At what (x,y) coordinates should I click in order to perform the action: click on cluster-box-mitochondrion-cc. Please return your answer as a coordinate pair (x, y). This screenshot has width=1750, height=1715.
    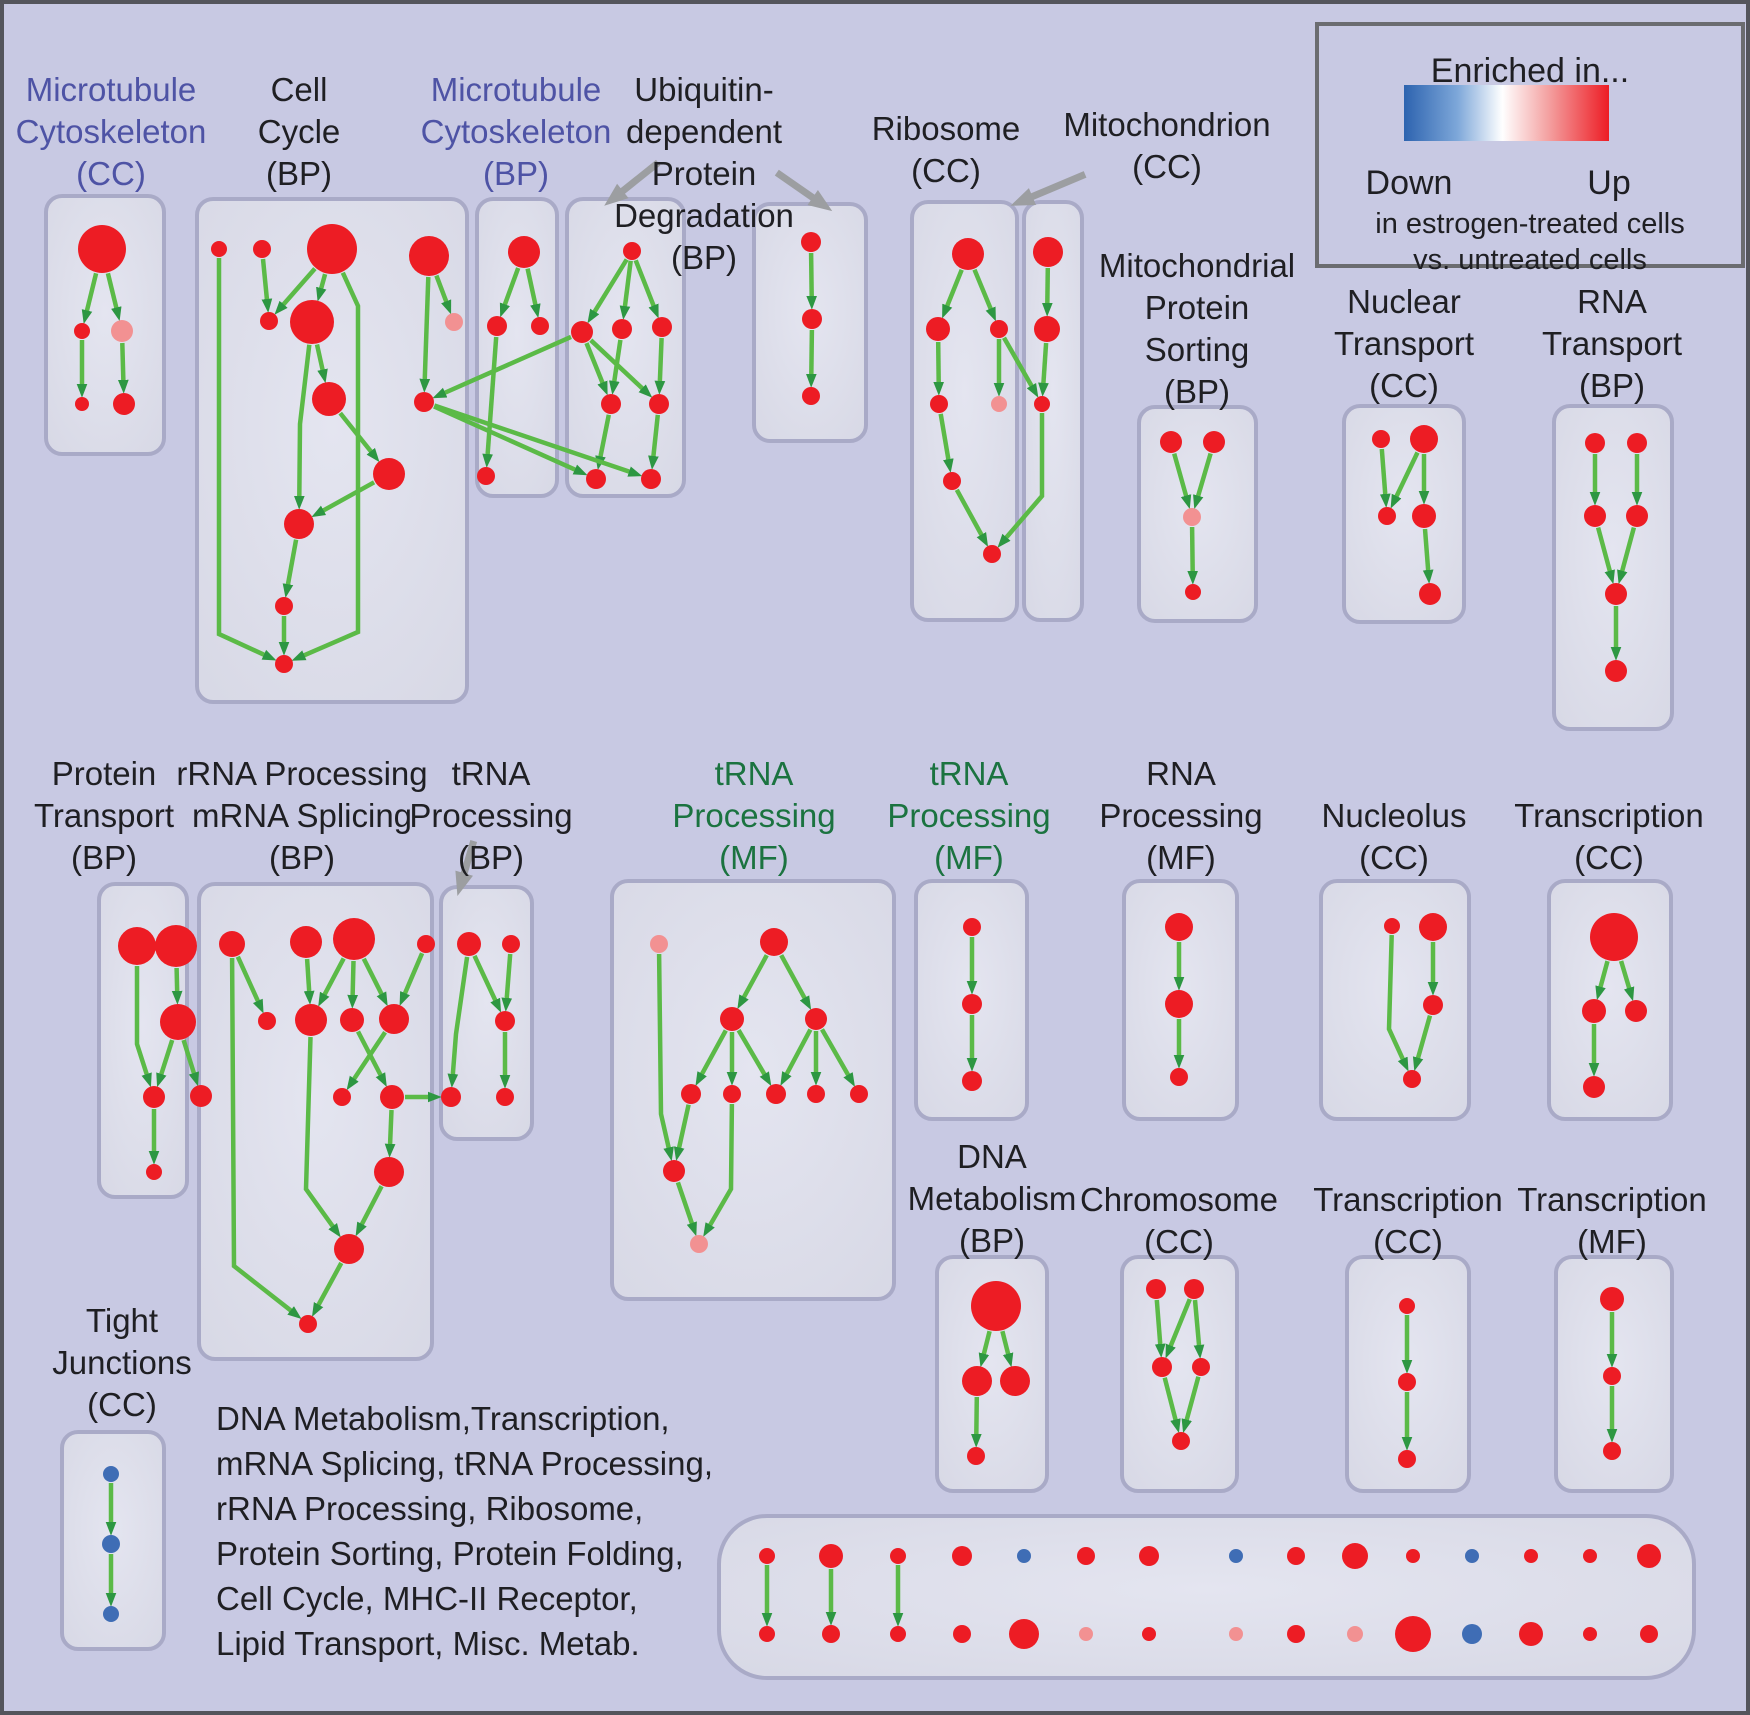
    Looking at the image, I should click on (1053, 411).